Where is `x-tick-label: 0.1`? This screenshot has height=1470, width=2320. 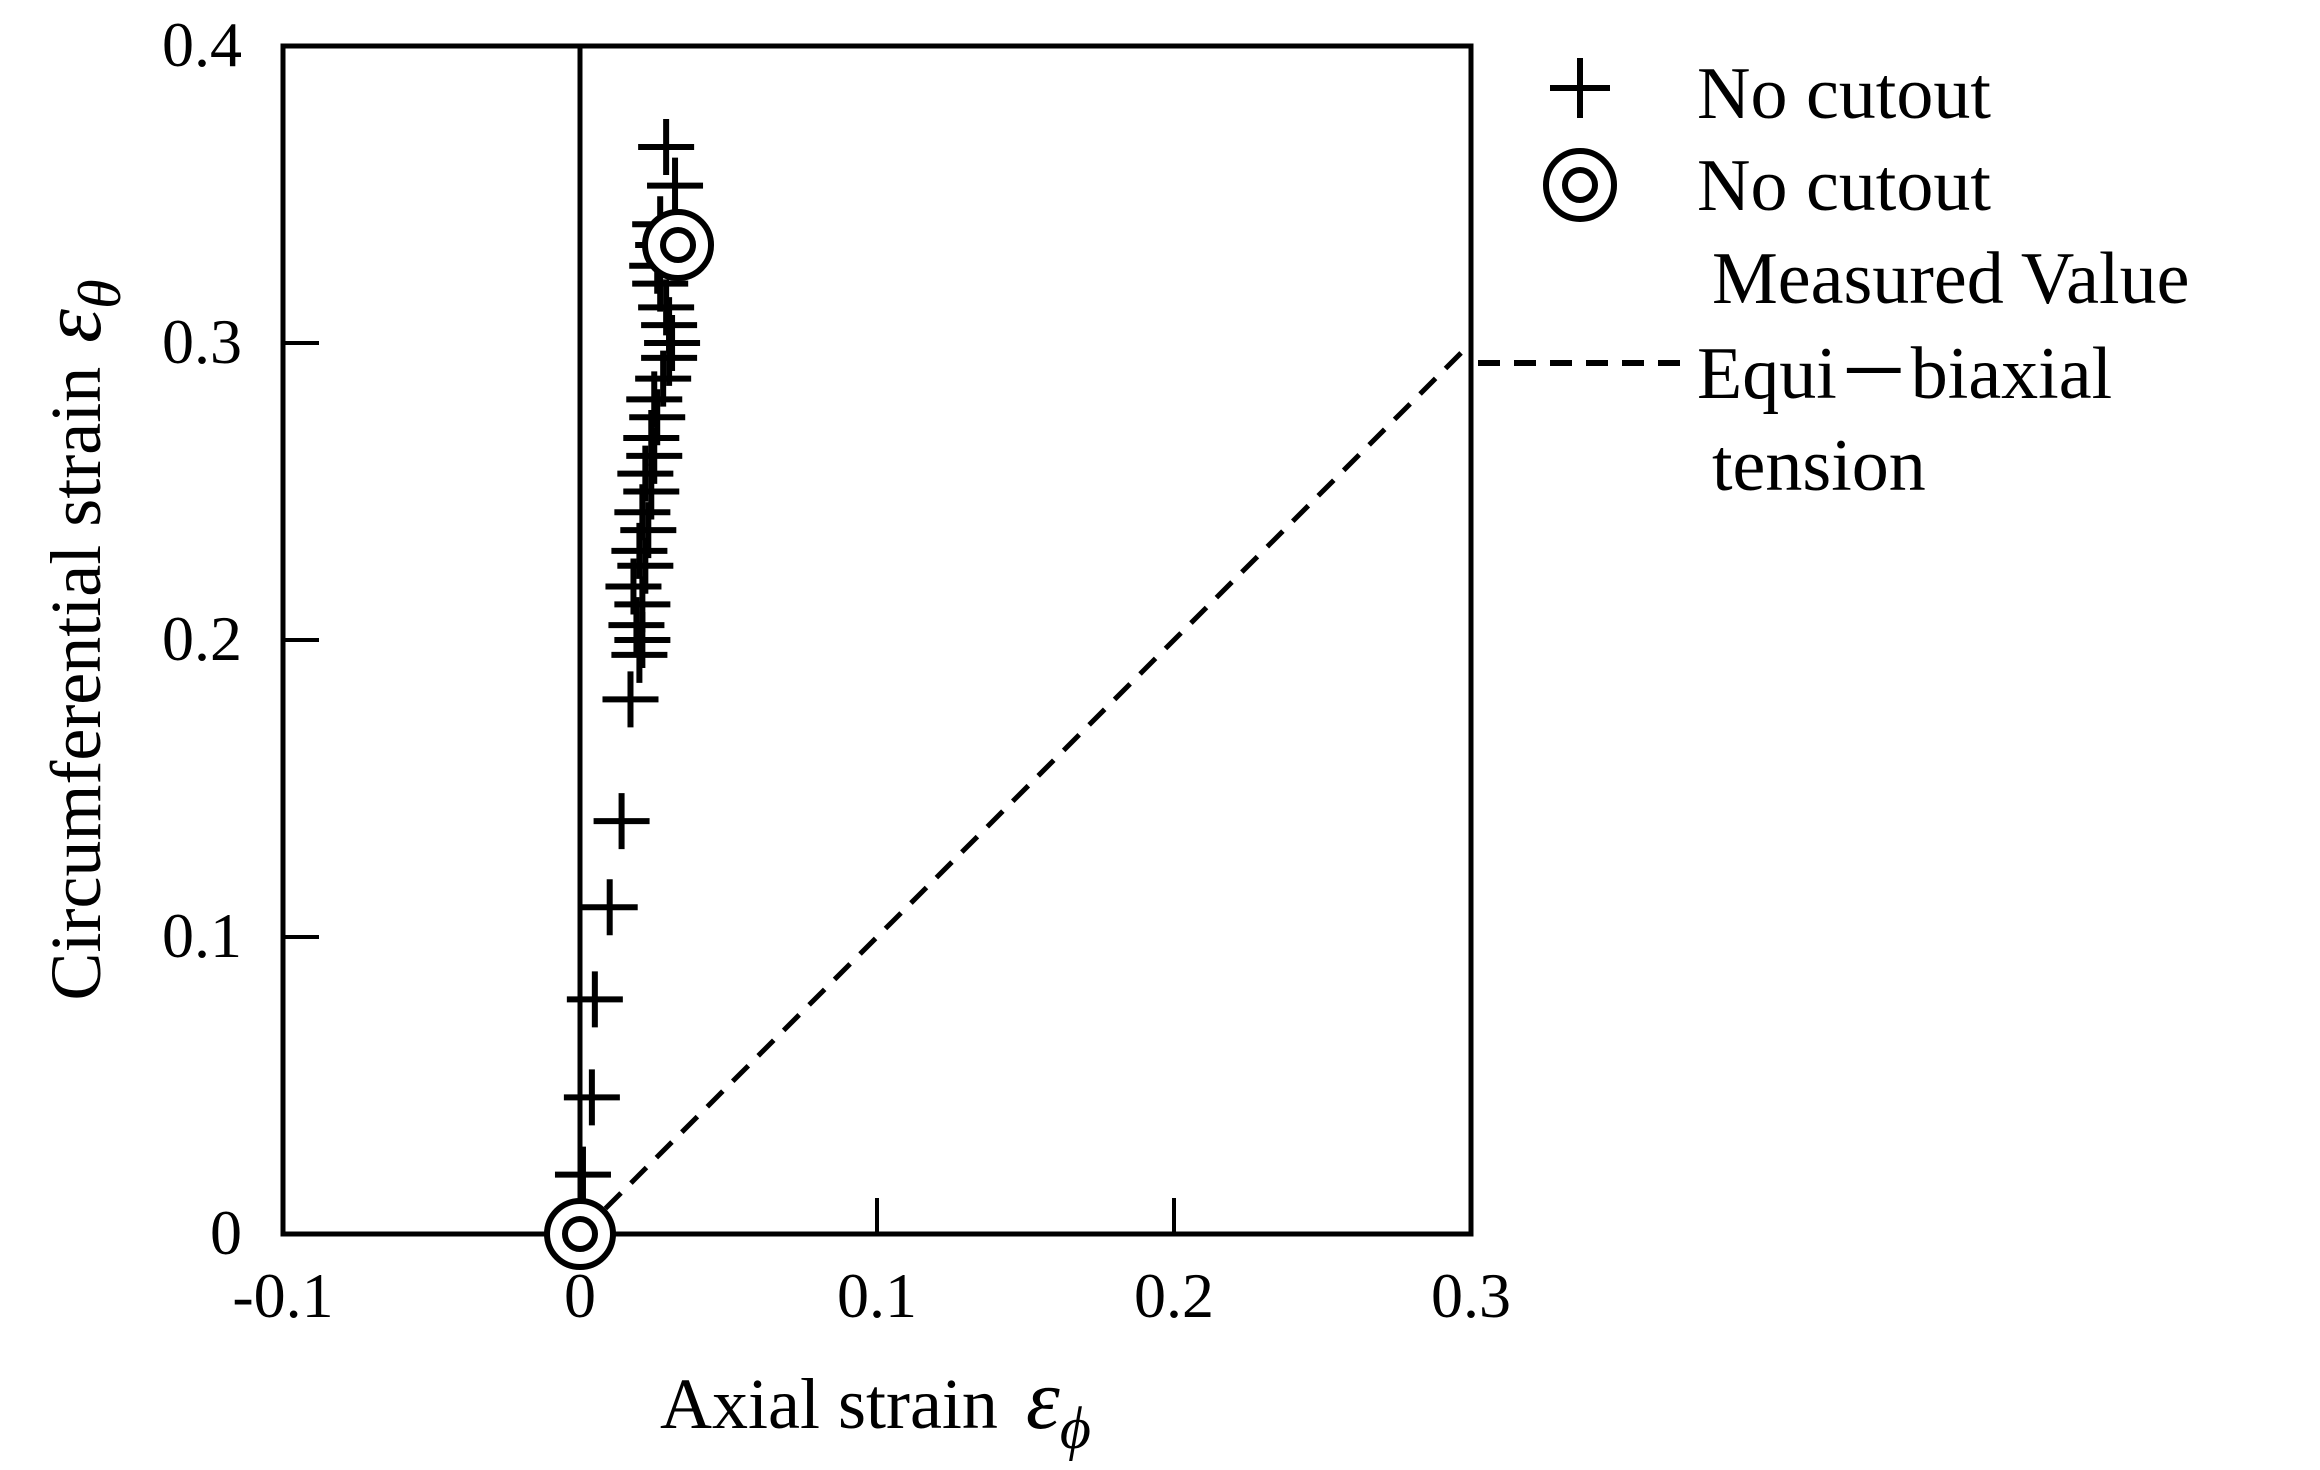 x-tick-label: 0.1 is located at coordinates (877, 1295).